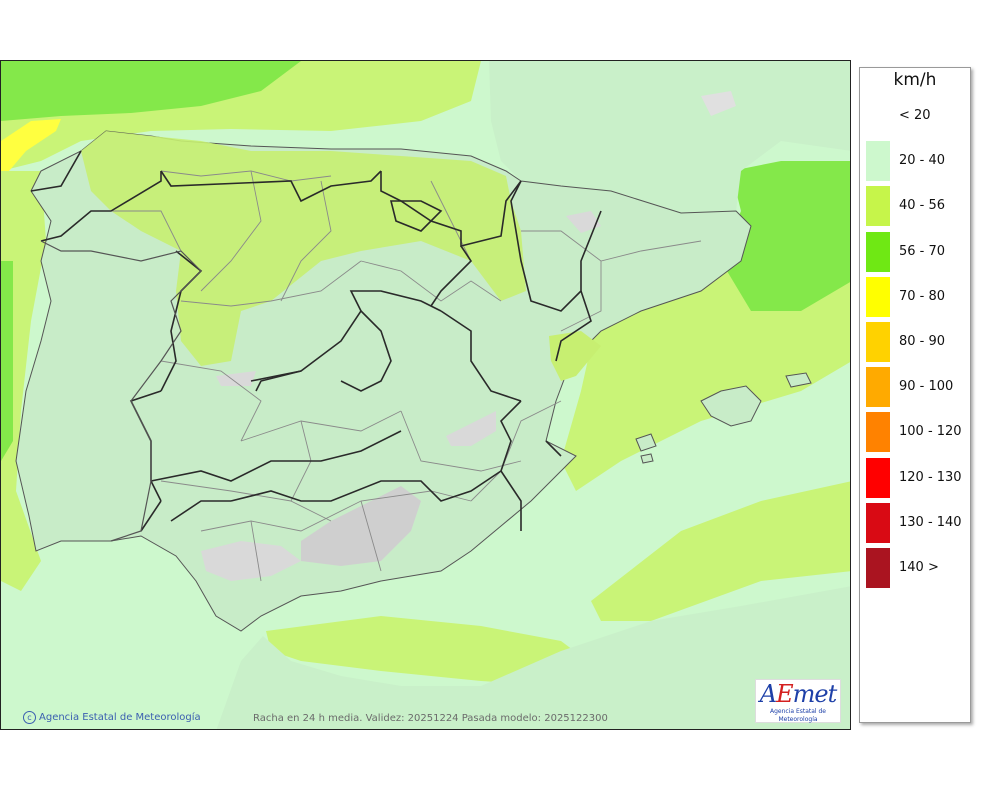 Image resolution: width=1000 pixels, height=790 pixels. Describe the element at coordinates (930, 522) in the screenshot. I see `legend-label: 130 - 140` at that location.